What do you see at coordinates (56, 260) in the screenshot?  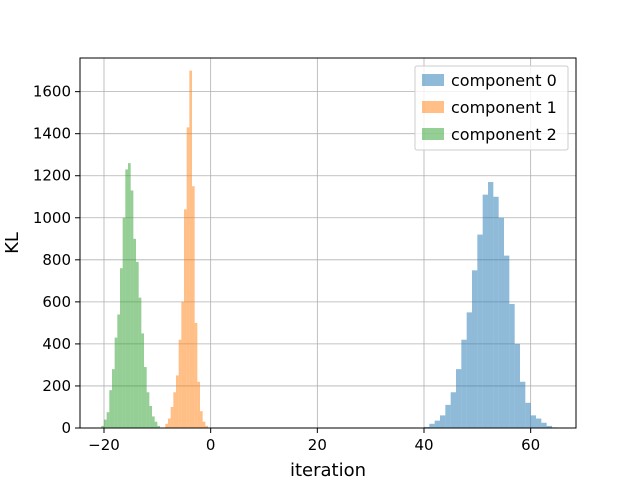 I see `y-tick-label: 800` at bounding box center [56, 260].